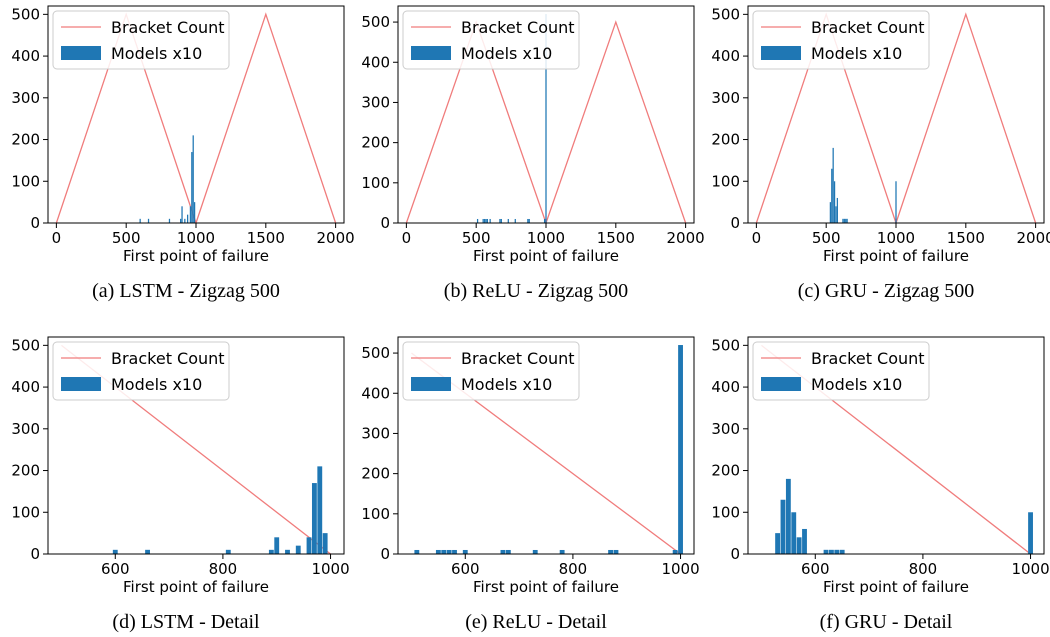  What do you see at coordinates (536, 291) in the screenshot?
I see `panel-caption: (b) ReLU - Zigzag 500` at bounding box center [536, 291].